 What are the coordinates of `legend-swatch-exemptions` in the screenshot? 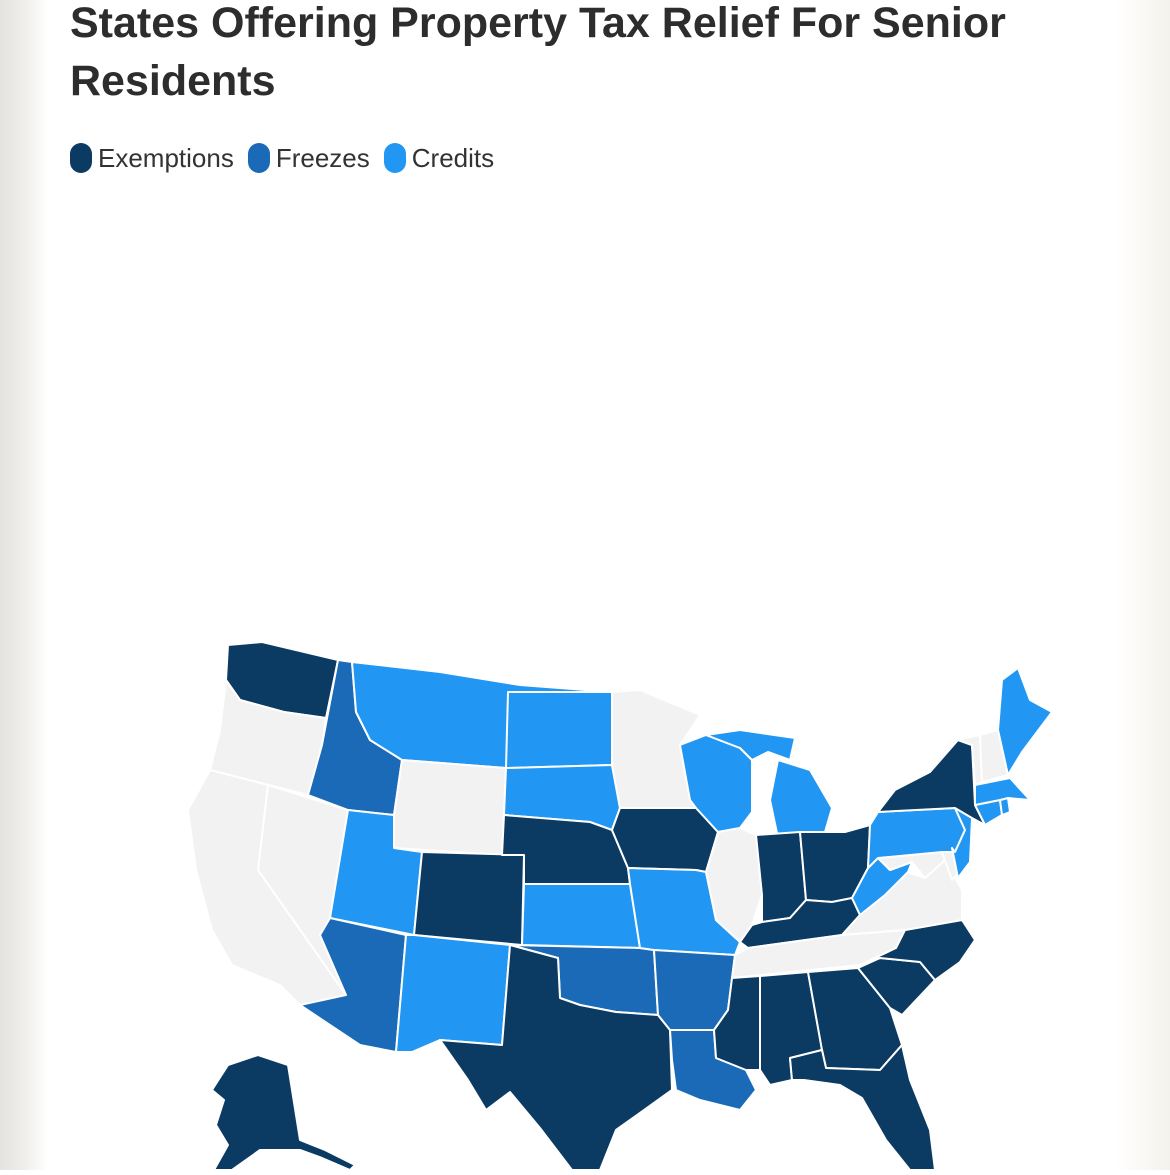 It's located at (81, 158).